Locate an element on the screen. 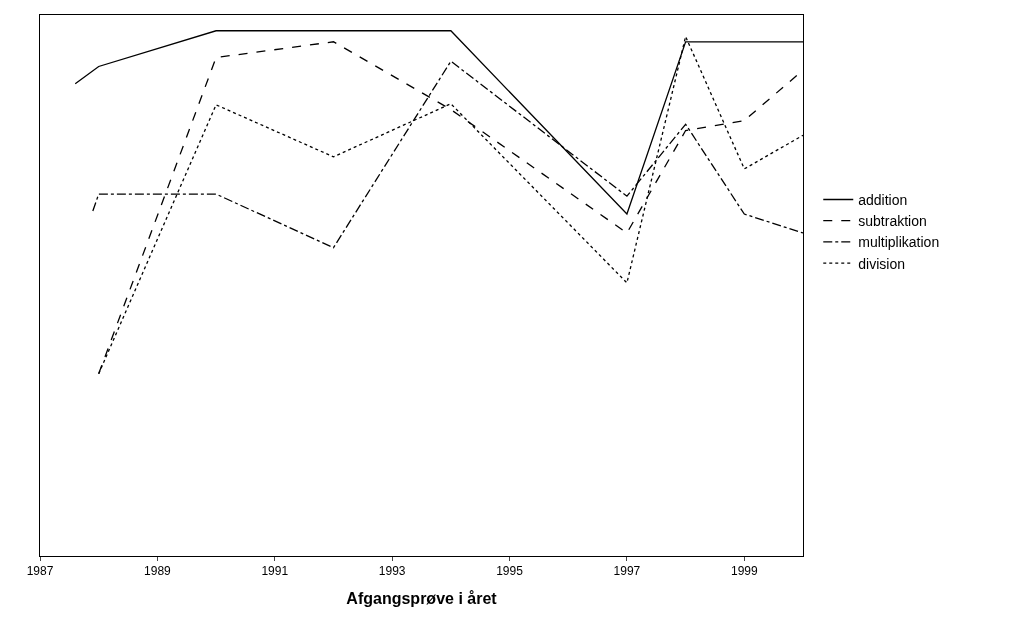  x-tick-label: 1991 is located at coordinates (275, 571).